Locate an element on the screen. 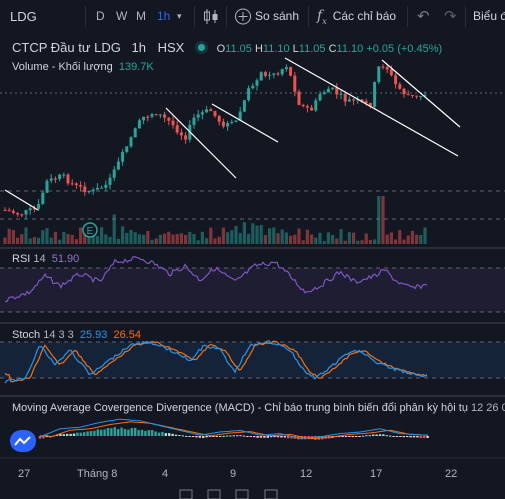 This screenshot has height=499, width=505. candles-icon is located at coordinates (211, 16).